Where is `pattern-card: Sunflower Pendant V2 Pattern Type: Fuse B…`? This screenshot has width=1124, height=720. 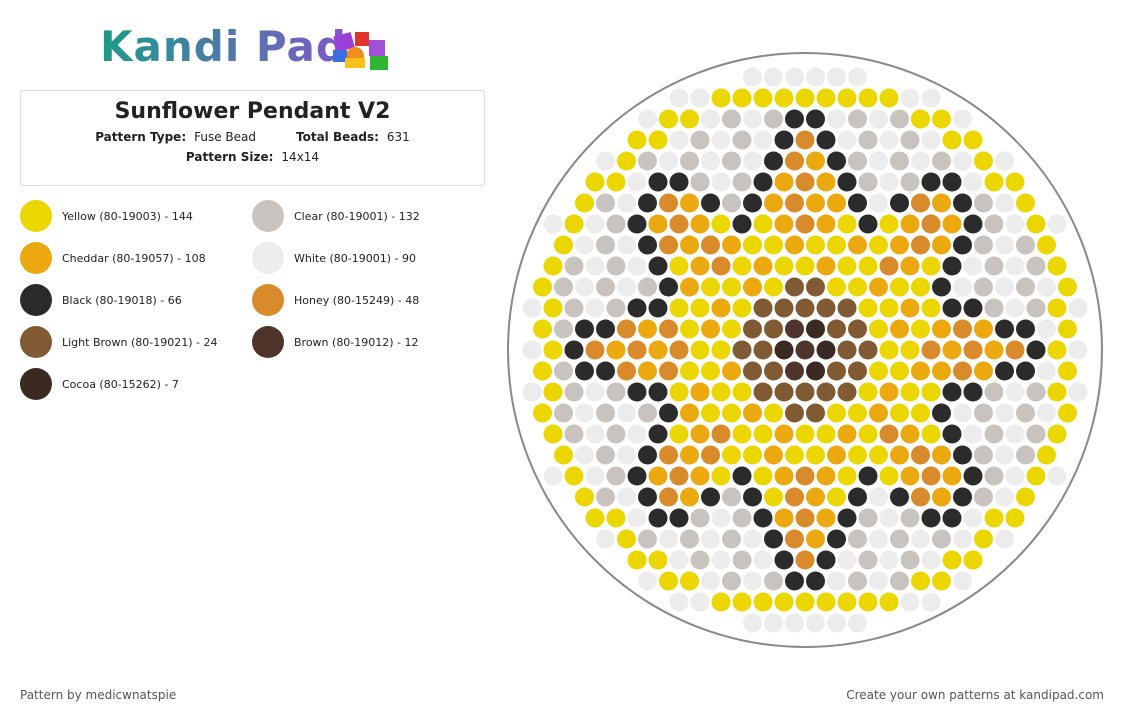 pattern-card: Sunflower Pendant V2 Pattern Type: Fuse B… is located at coordinates (252, 138).